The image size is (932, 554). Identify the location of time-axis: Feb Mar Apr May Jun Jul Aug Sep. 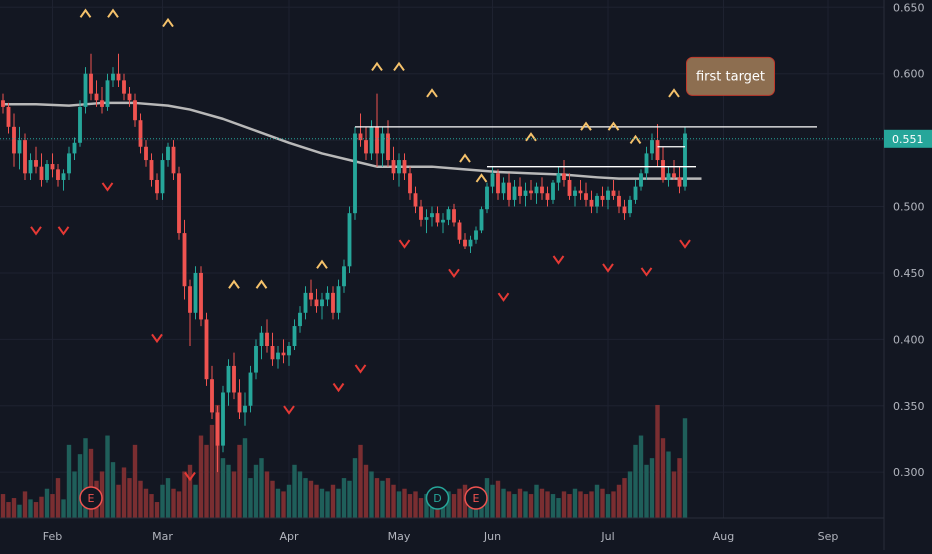
(441, 536).